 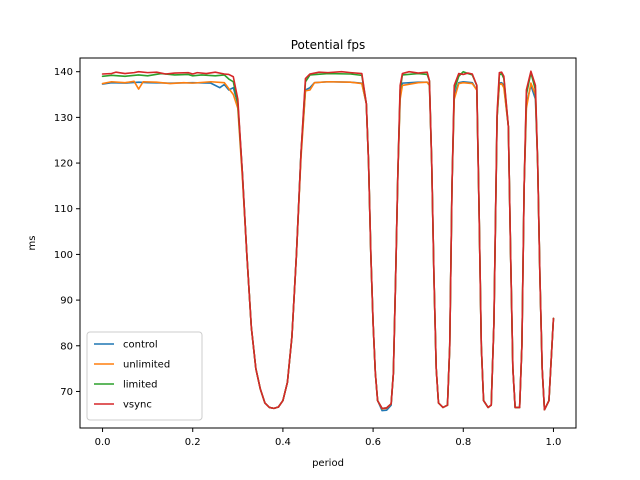 I want to click on y-tick-label: 80, so click(x=66, y=346).